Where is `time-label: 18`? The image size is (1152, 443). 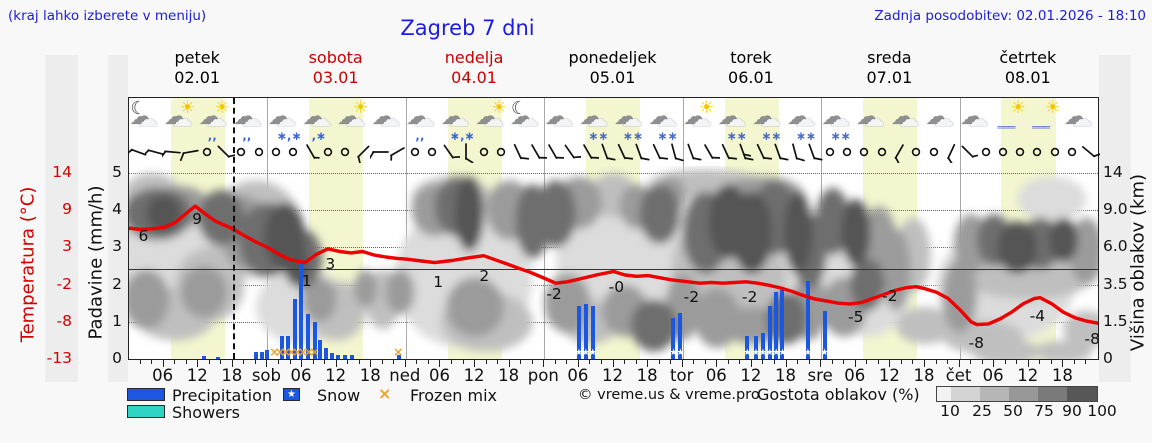
time-label: 18 is located at coordinates (1062, 375).